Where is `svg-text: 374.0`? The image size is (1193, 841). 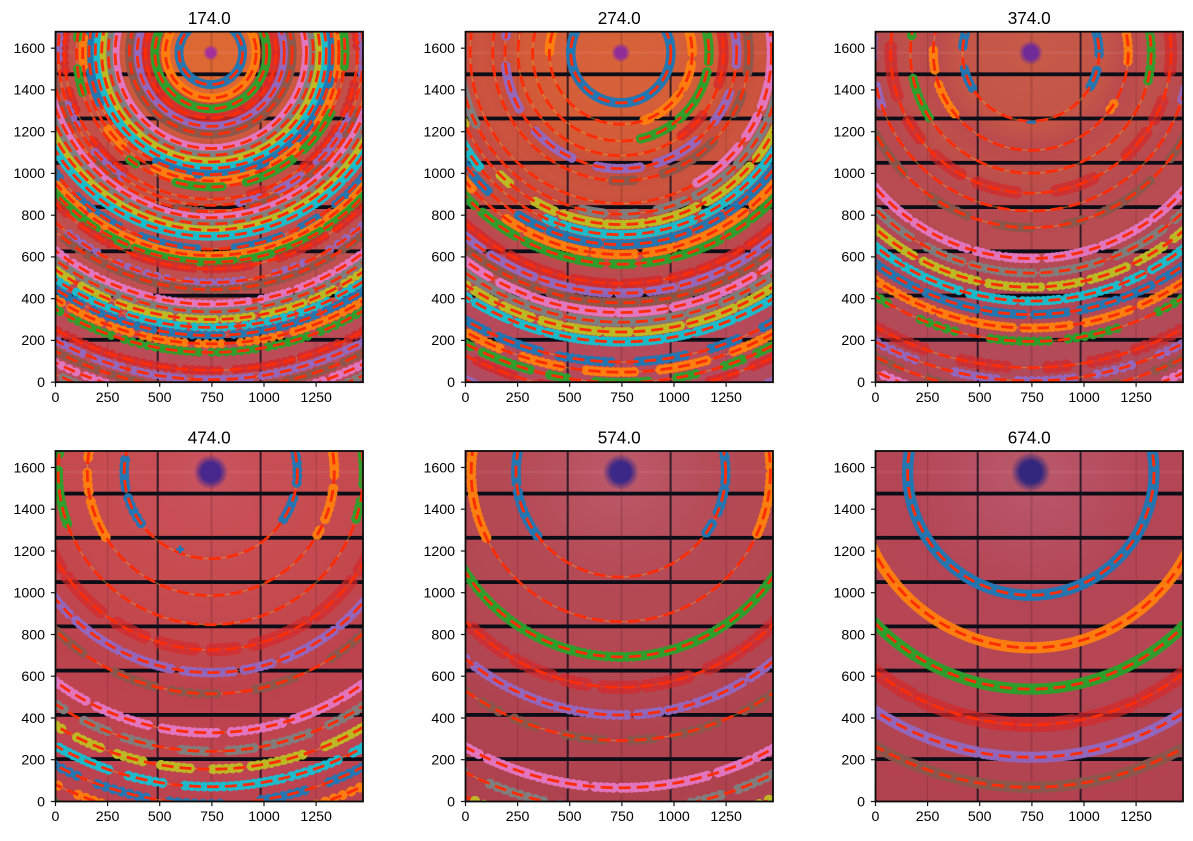 svg-text: 374.0 is located at coordinates (1029, 18).